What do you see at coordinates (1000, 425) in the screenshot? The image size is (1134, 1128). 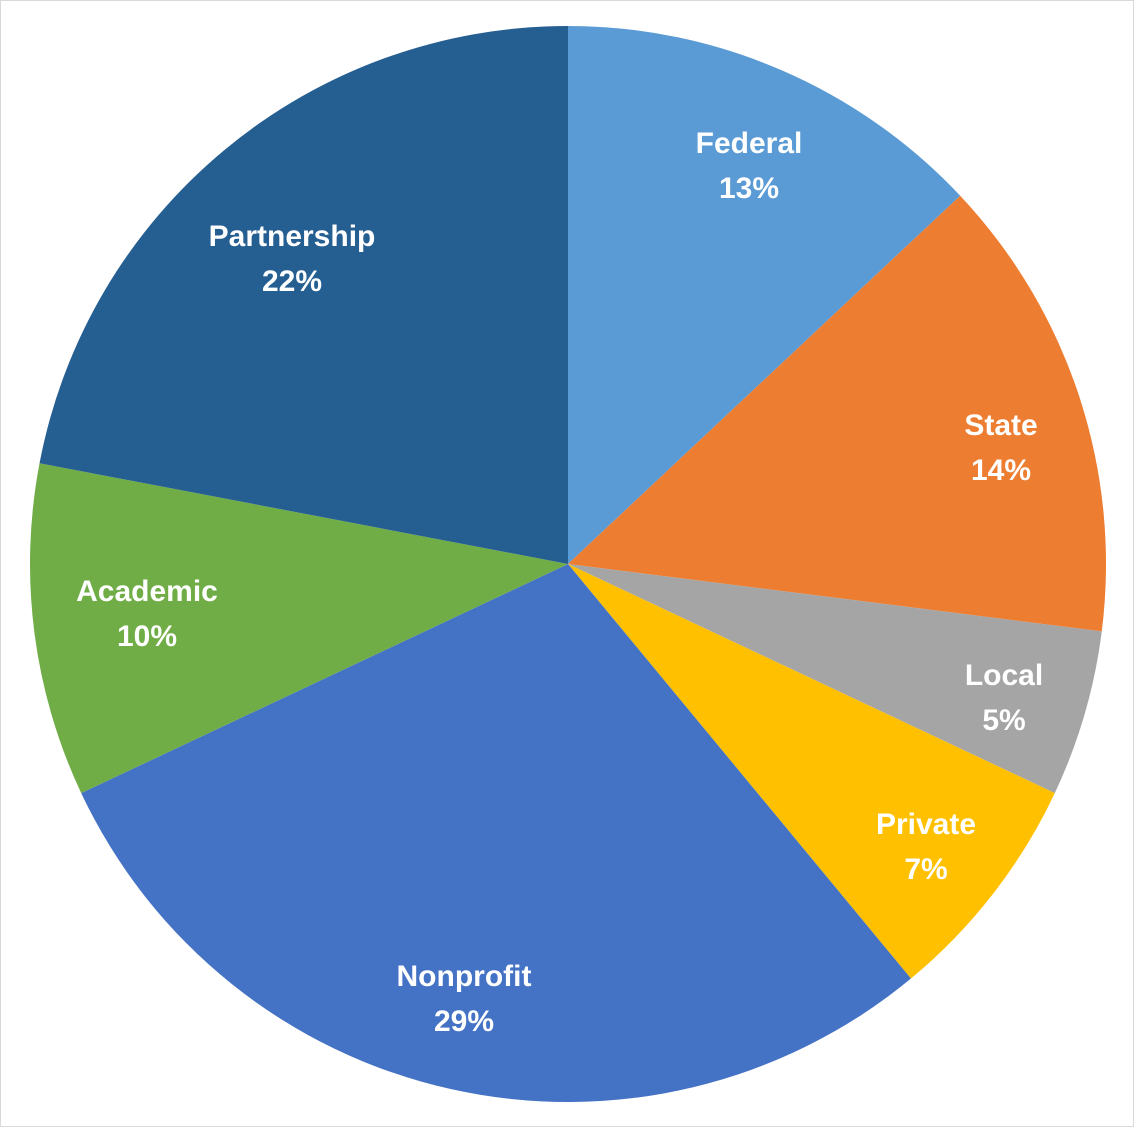 I see `pie-label-state: State` at bounding box center [1000, 425].